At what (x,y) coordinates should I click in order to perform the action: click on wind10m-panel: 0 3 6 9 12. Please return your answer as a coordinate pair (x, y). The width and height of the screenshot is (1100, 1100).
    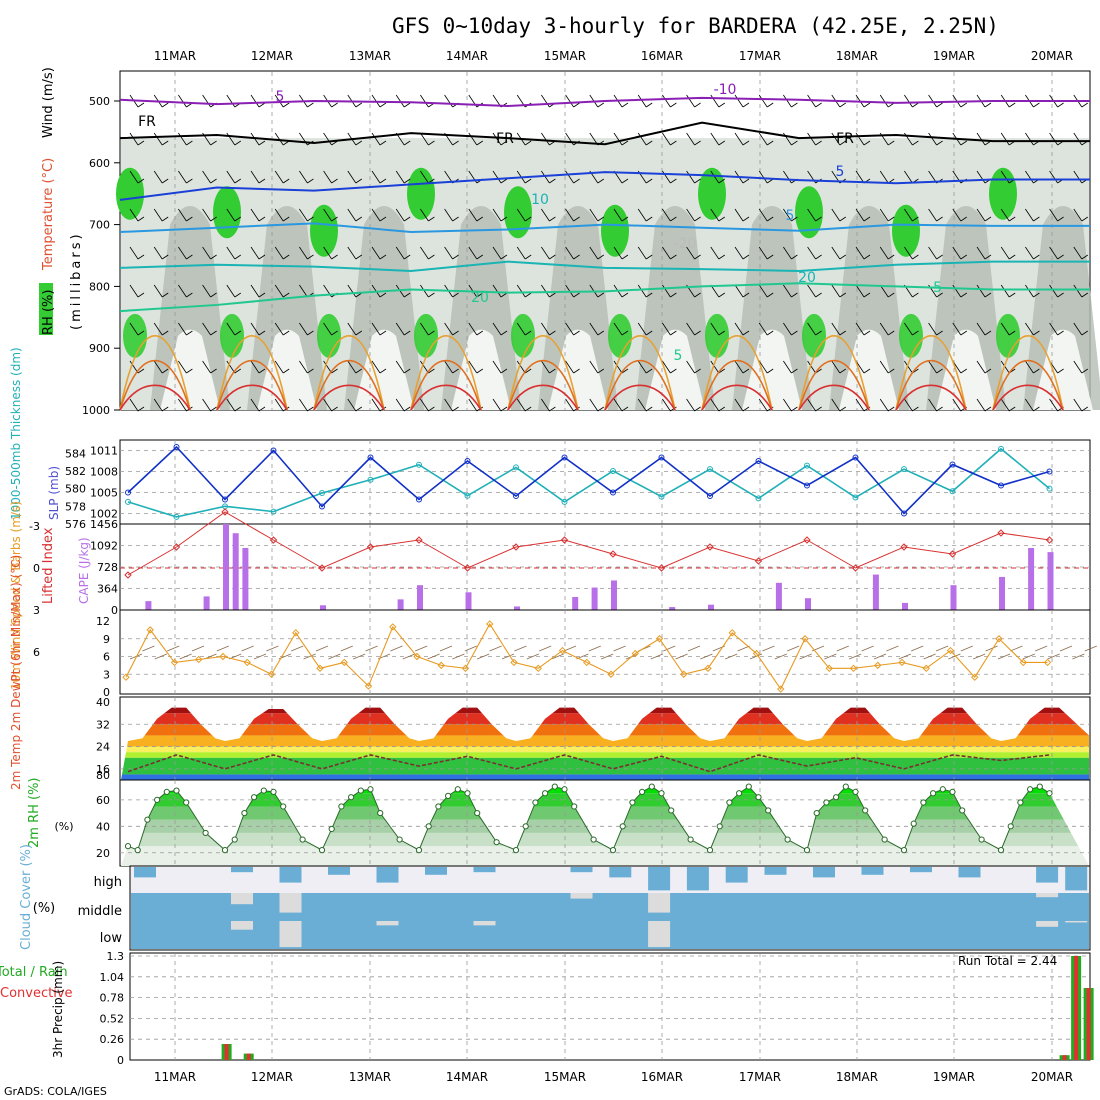
    Looking at the image, I should click on (596, 654).